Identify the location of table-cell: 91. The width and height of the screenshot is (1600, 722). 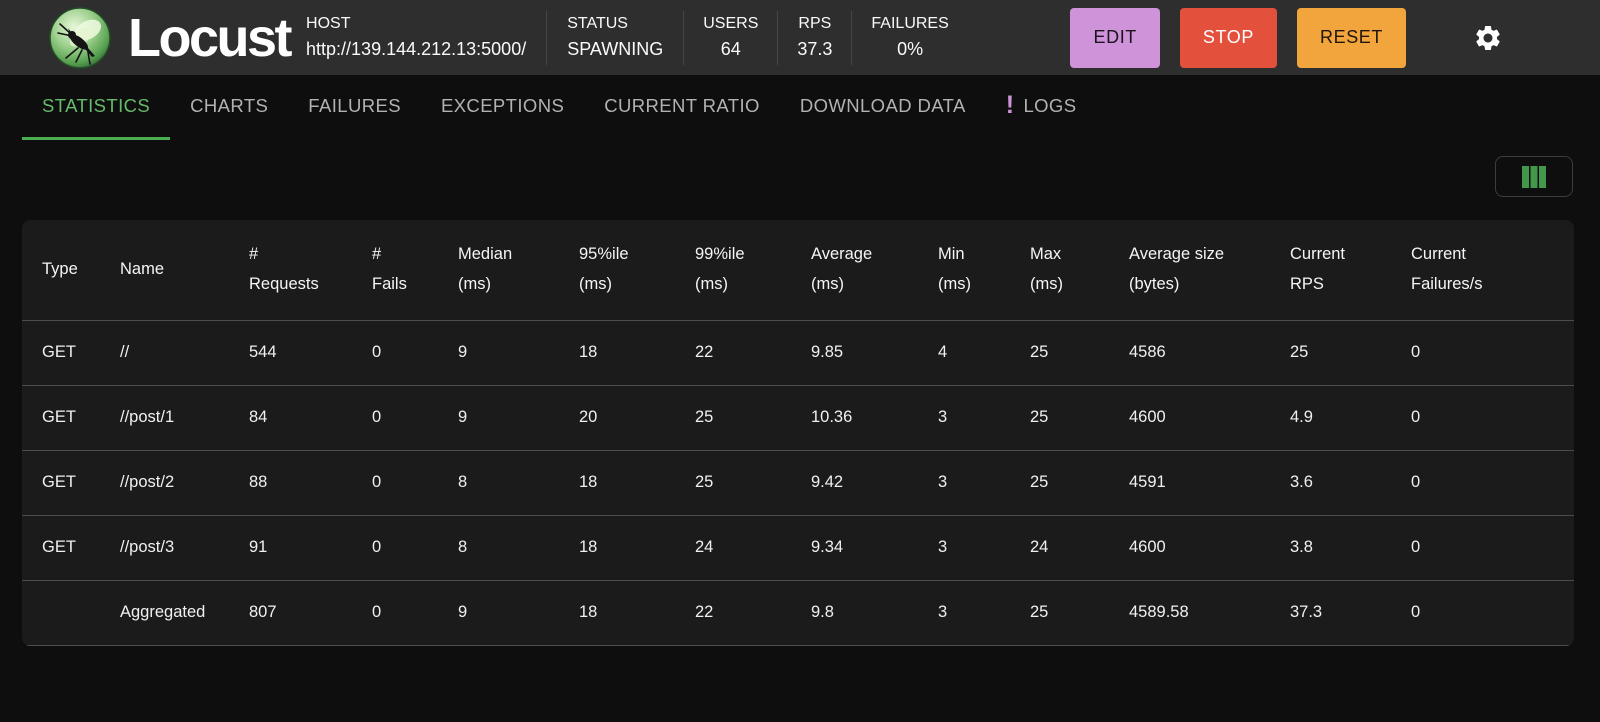
(290, 547).